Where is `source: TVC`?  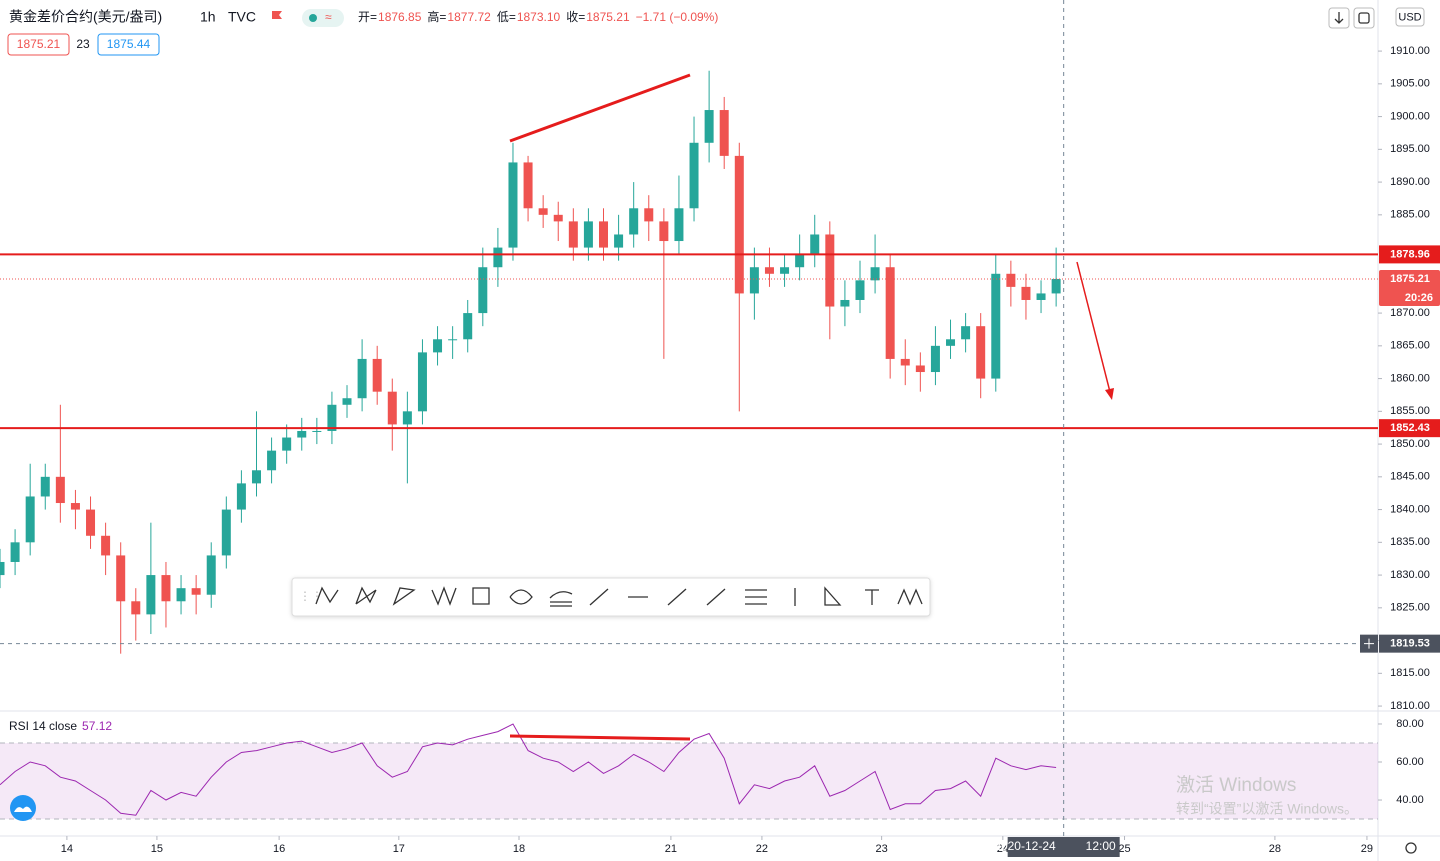 source: TVC is located at coordinates (242, 17).